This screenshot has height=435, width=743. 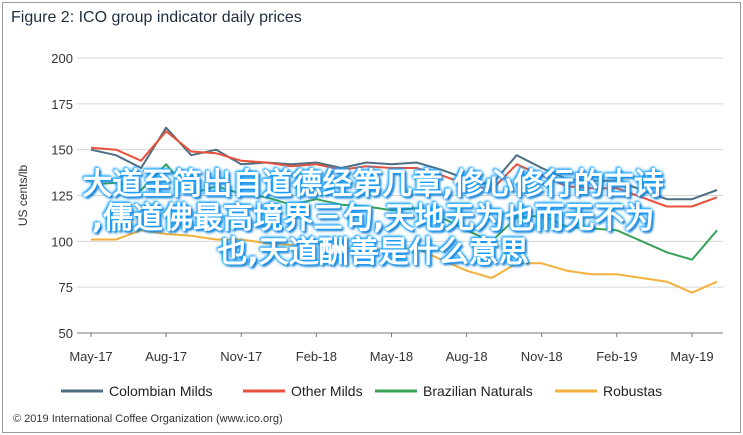 I want to click on x-tick-label: May-17, so click(x=90, y=356).